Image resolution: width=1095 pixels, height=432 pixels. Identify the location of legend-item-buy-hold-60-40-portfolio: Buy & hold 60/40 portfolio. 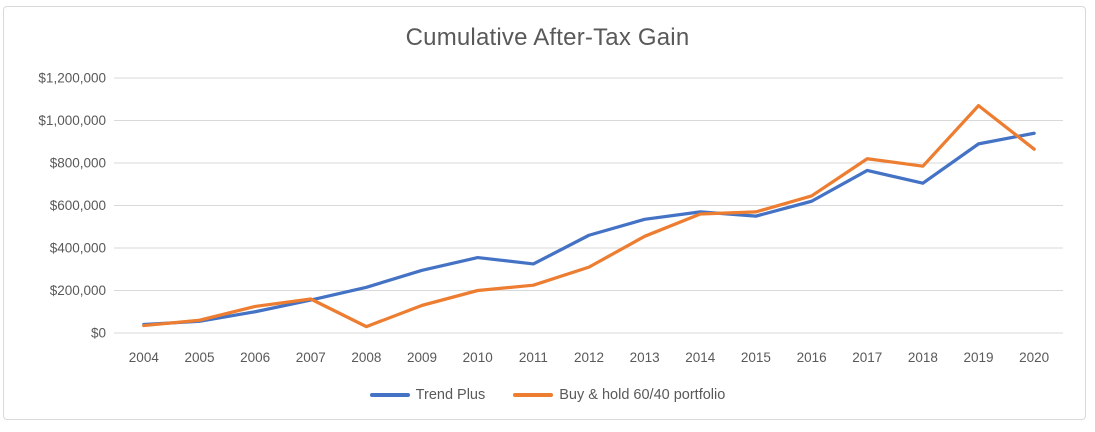
(619, 395).